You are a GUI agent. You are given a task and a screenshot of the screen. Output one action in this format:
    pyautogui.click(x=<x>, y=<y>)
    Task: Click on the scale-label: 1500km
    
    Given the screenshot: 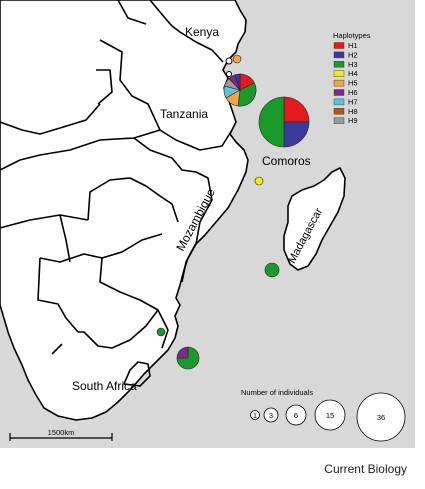 What is the action you would take?
    pyautogui.click(x=61, y=432)
    